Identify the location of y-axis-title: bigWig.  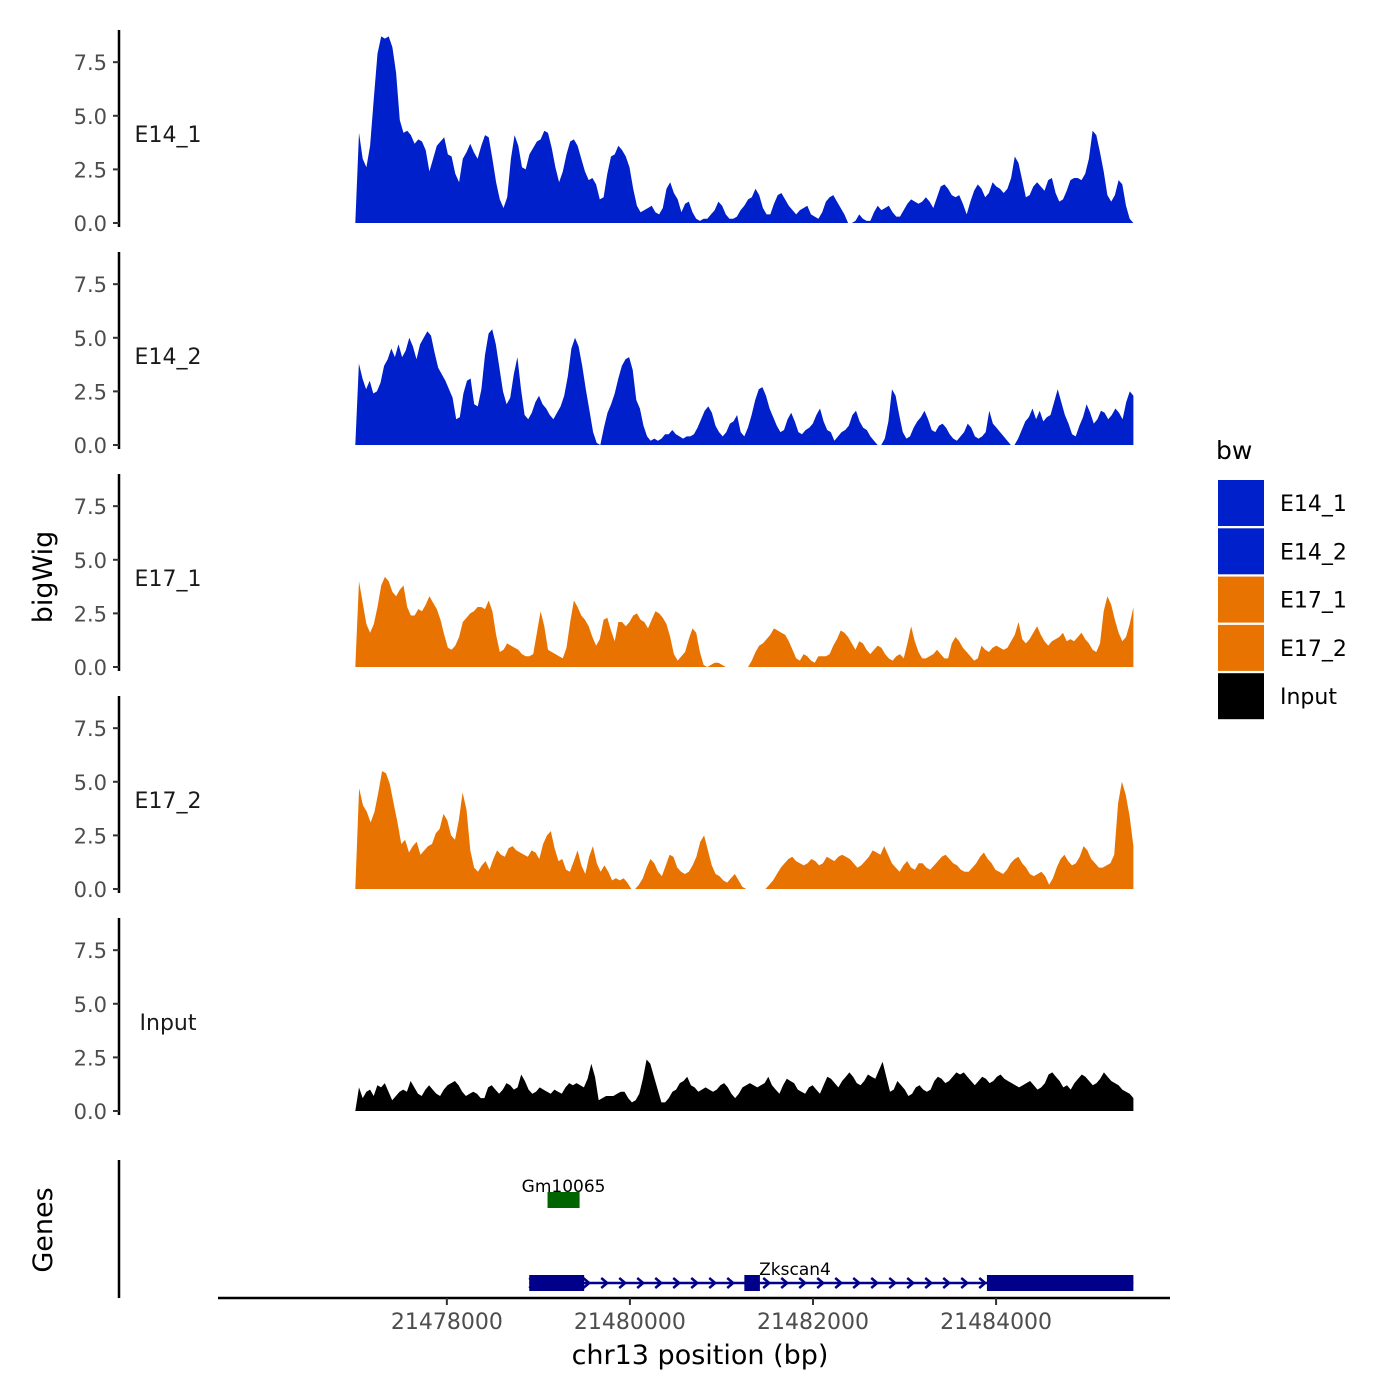
(43, 577).